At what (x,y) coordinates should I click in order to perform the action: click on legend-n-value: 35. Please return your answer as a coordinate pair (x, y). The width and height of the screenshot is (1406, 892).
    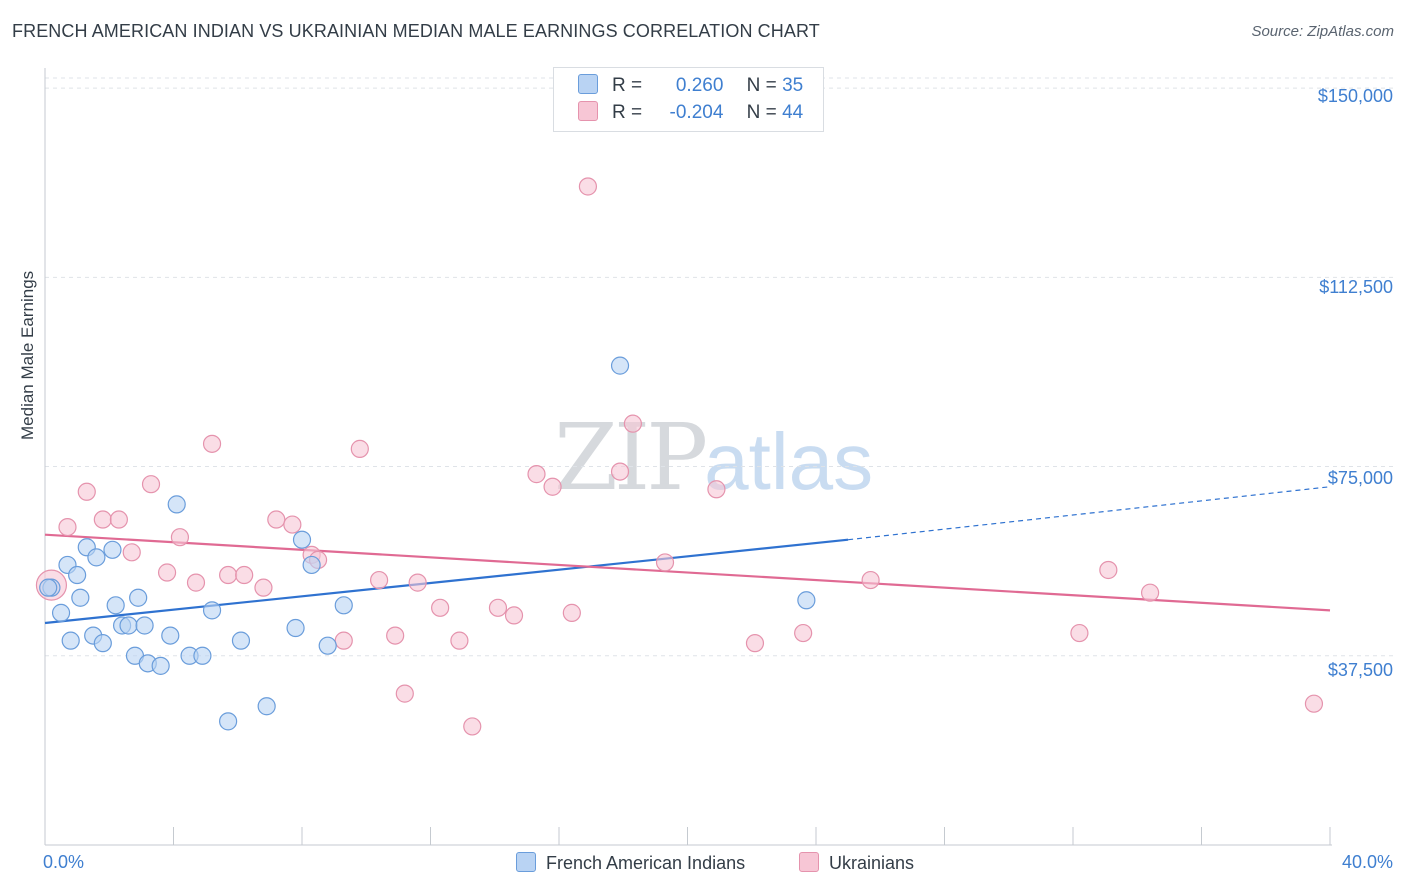
    Looking at the image, I should click on (793, 85).